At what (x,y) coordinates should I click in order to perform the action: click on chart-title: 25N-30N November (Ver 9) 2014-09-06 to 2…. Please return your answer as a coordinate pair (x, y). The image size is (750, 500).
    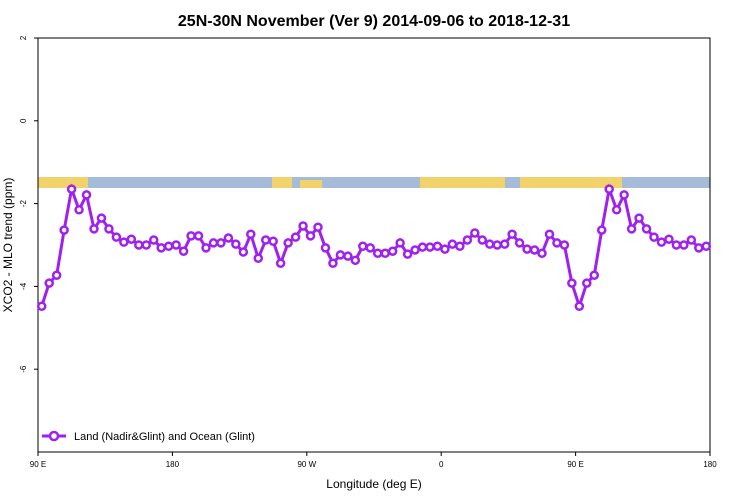
    Looking at the image, I should click on (374, 21).